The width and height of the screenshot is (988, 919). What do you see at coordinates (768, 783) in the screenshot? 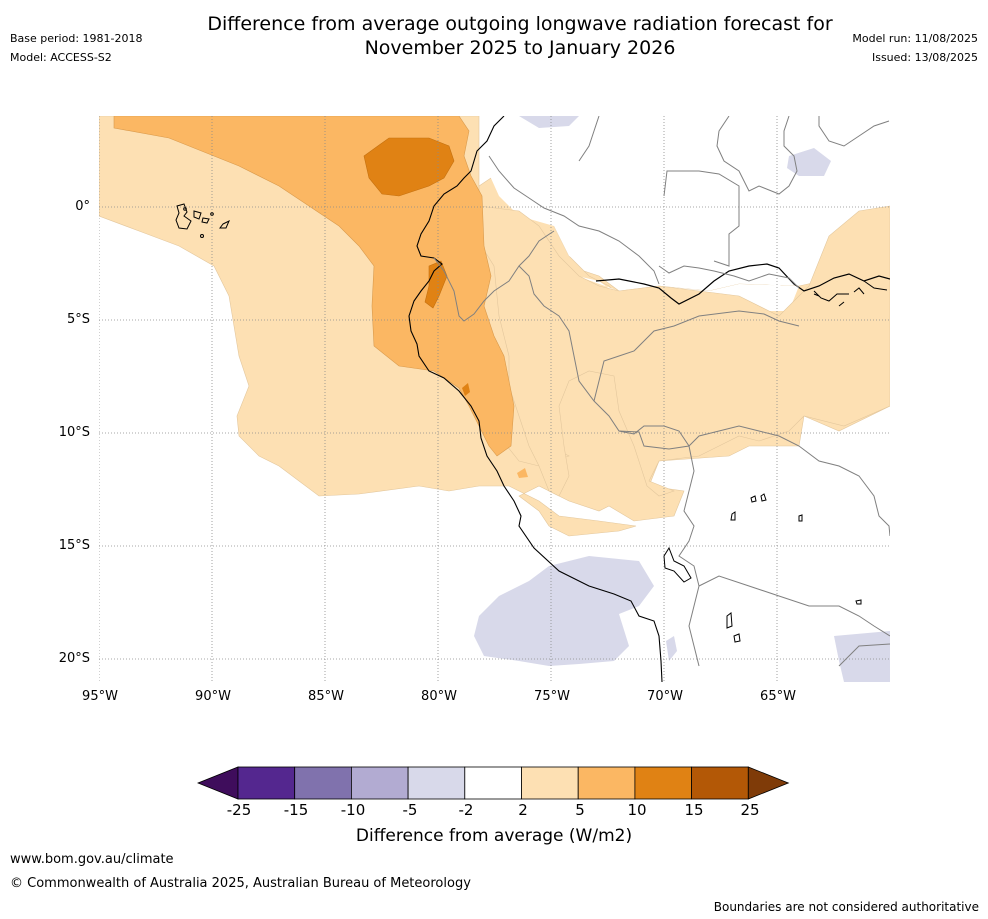
I see `colorbar-extend-high` at bounding box center [768, 783].